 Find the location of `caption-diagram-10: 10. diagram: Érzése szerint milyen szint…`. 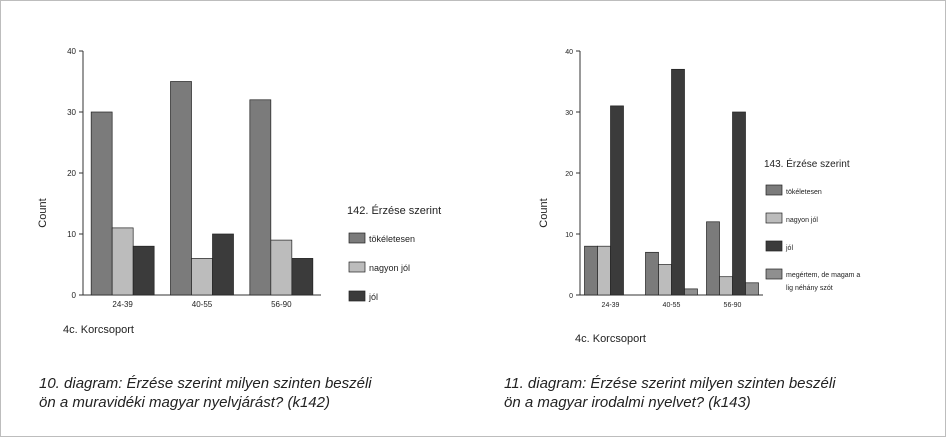

caption-diagram-10: 10. diagram: Érzése szerint milyen szint… is located at coordinates (205, 393).